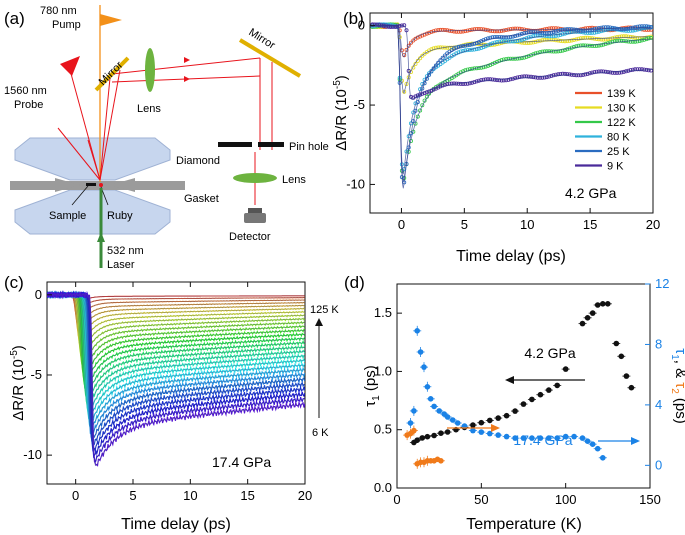 The width and height of the screenshot is (685, 535). Describe the element at coordinates (527, 224) in the screenshot. I see `panel-b-xtick-label: 10` at that location.